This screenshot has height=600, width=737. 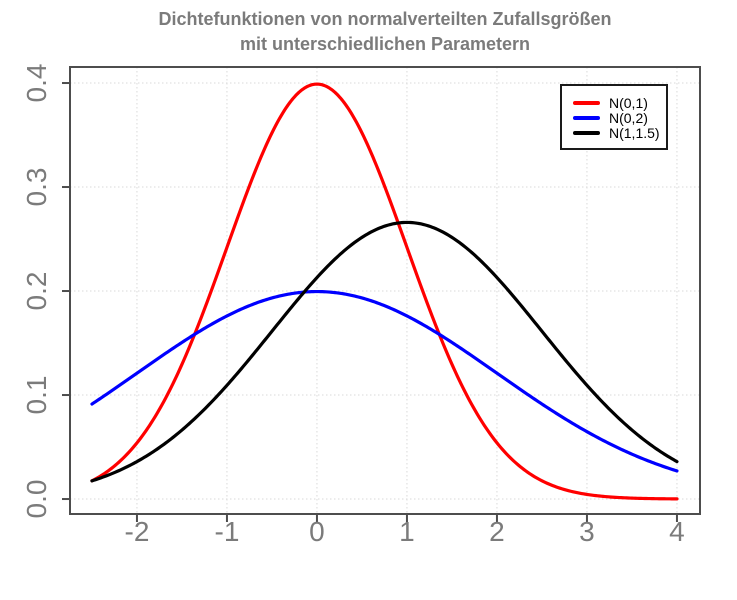 I want to click on x-tick-label: -2, so click(x=137, y=531).